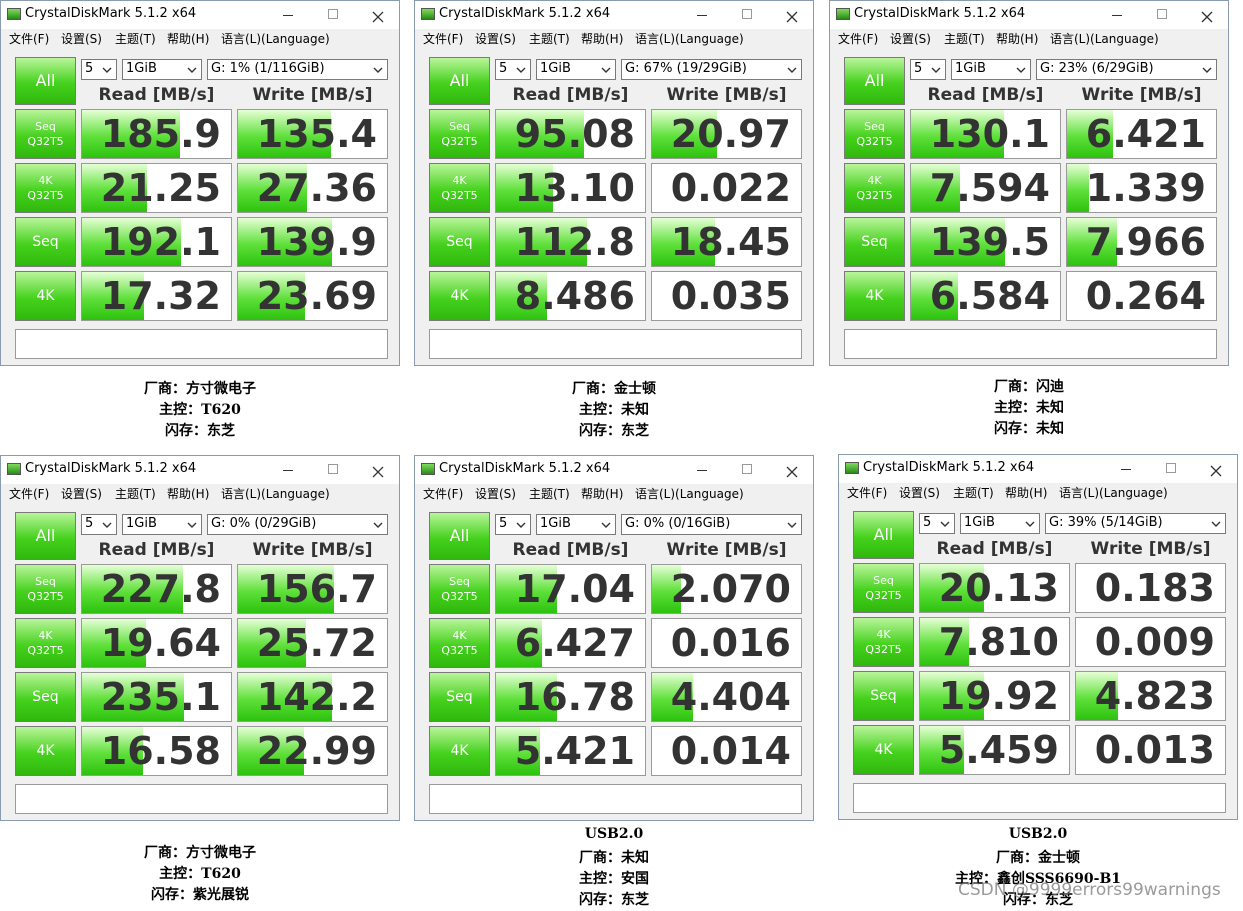  I want to click on dropdown-arrow, so click(192, 70).